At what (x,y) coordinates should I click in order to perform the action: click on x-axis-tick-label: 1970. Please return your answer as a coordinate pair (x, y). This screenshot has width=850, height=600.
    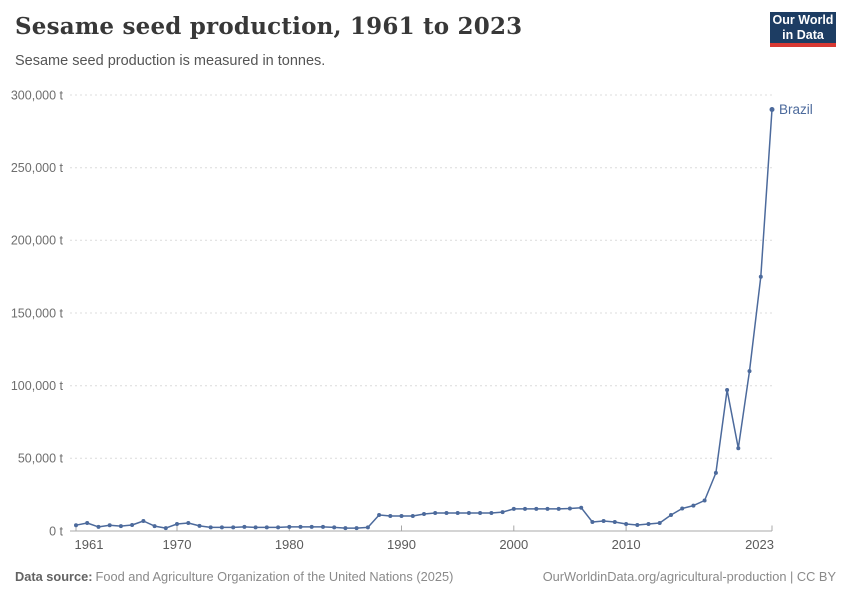
    Looking at the image, I should click on (177, 544).